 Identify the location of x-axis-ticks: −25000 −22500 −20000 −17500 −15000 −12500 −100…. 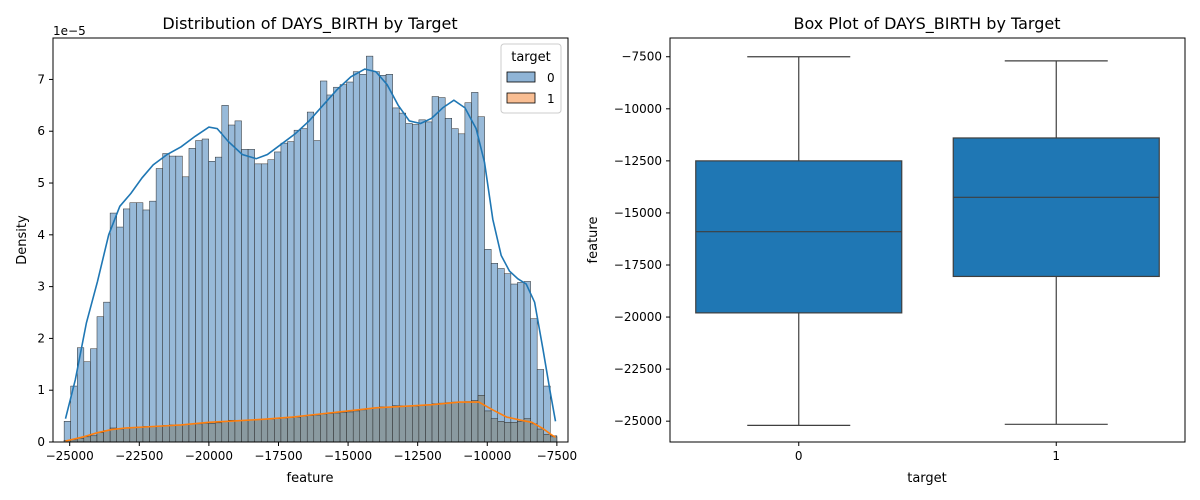
(311, 452).